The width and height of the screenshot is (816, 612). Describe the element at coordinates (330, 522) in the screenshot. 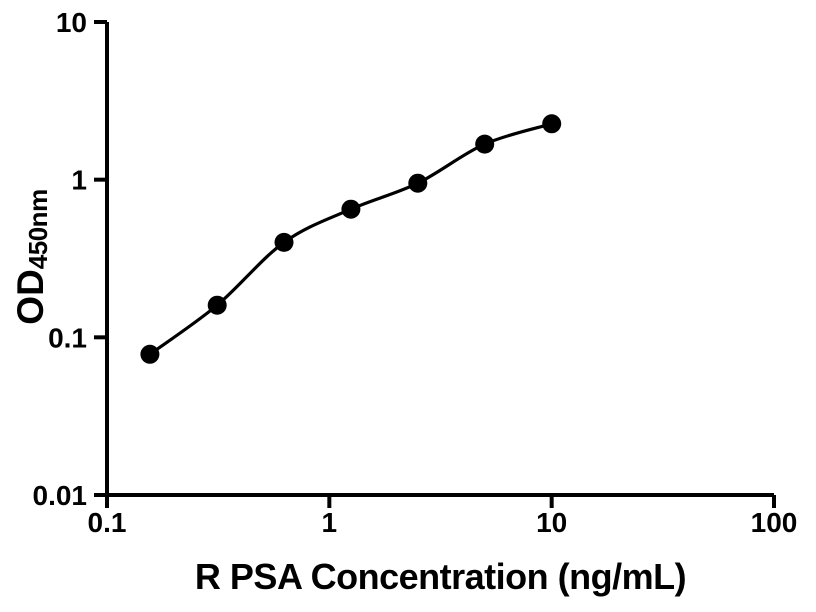

I see `x-tick-label: 1` at that location.